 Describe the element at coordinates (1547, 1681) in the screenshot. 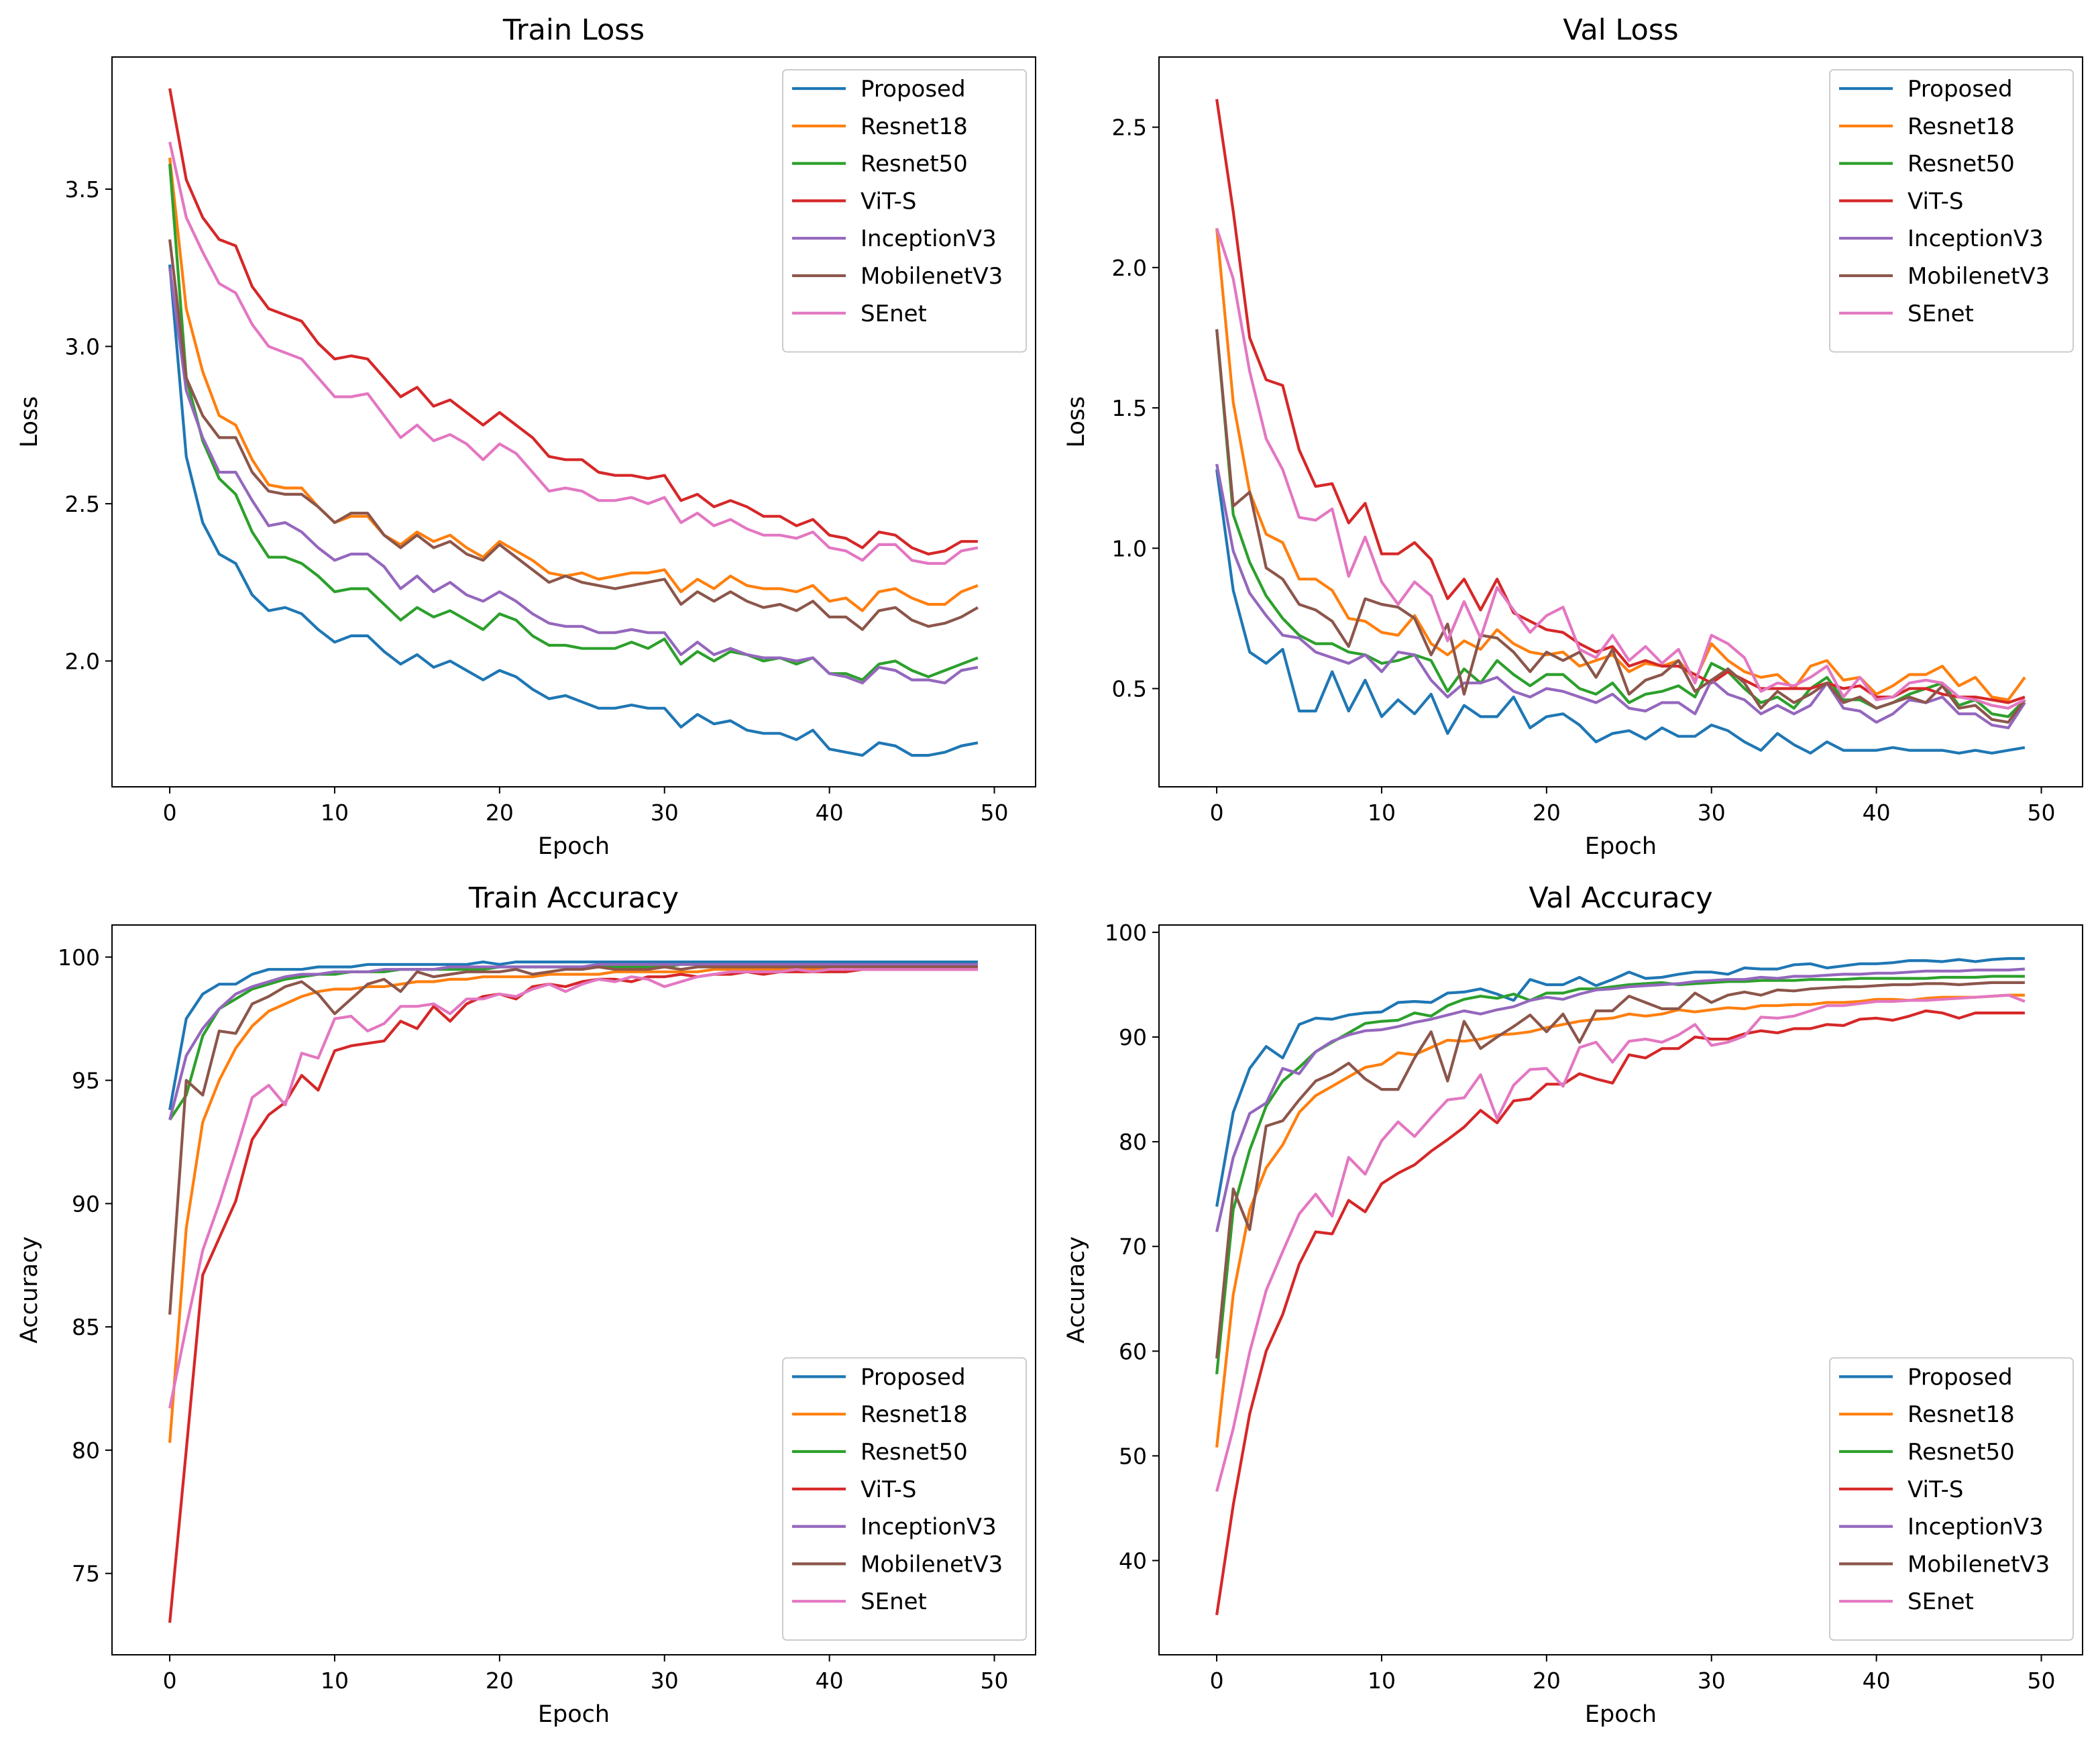

I see `x-tick-label: 20` at that location.